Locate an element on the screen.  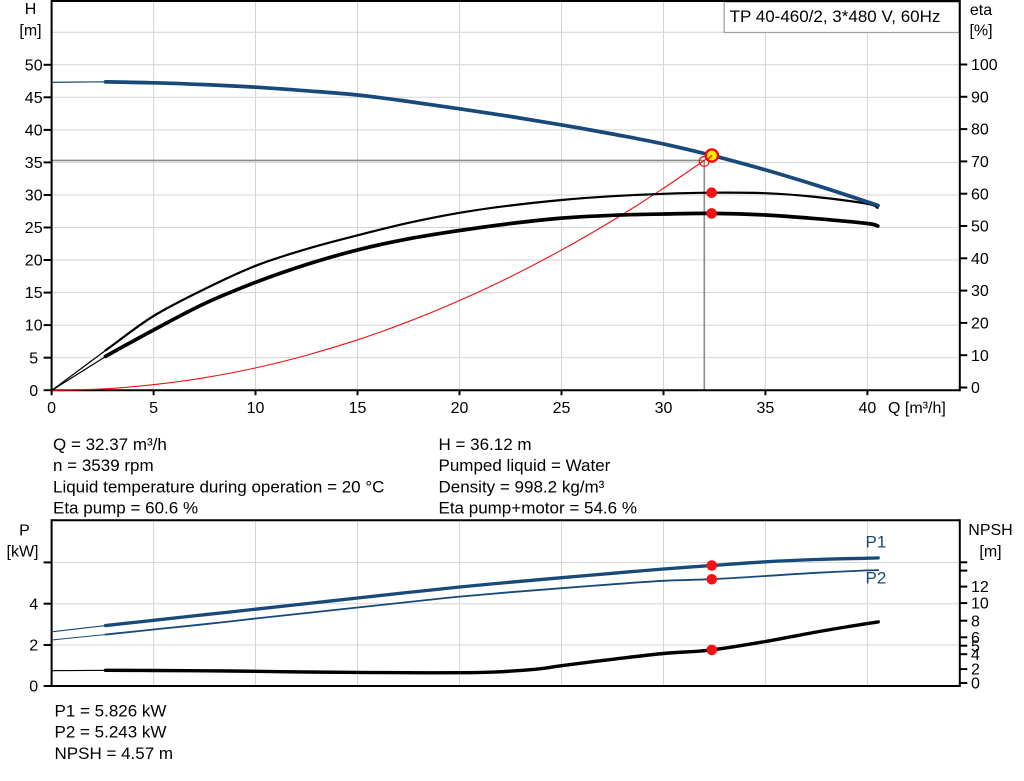
svg-text: Pumped liquid = Water is located at coordinates (525, 465).